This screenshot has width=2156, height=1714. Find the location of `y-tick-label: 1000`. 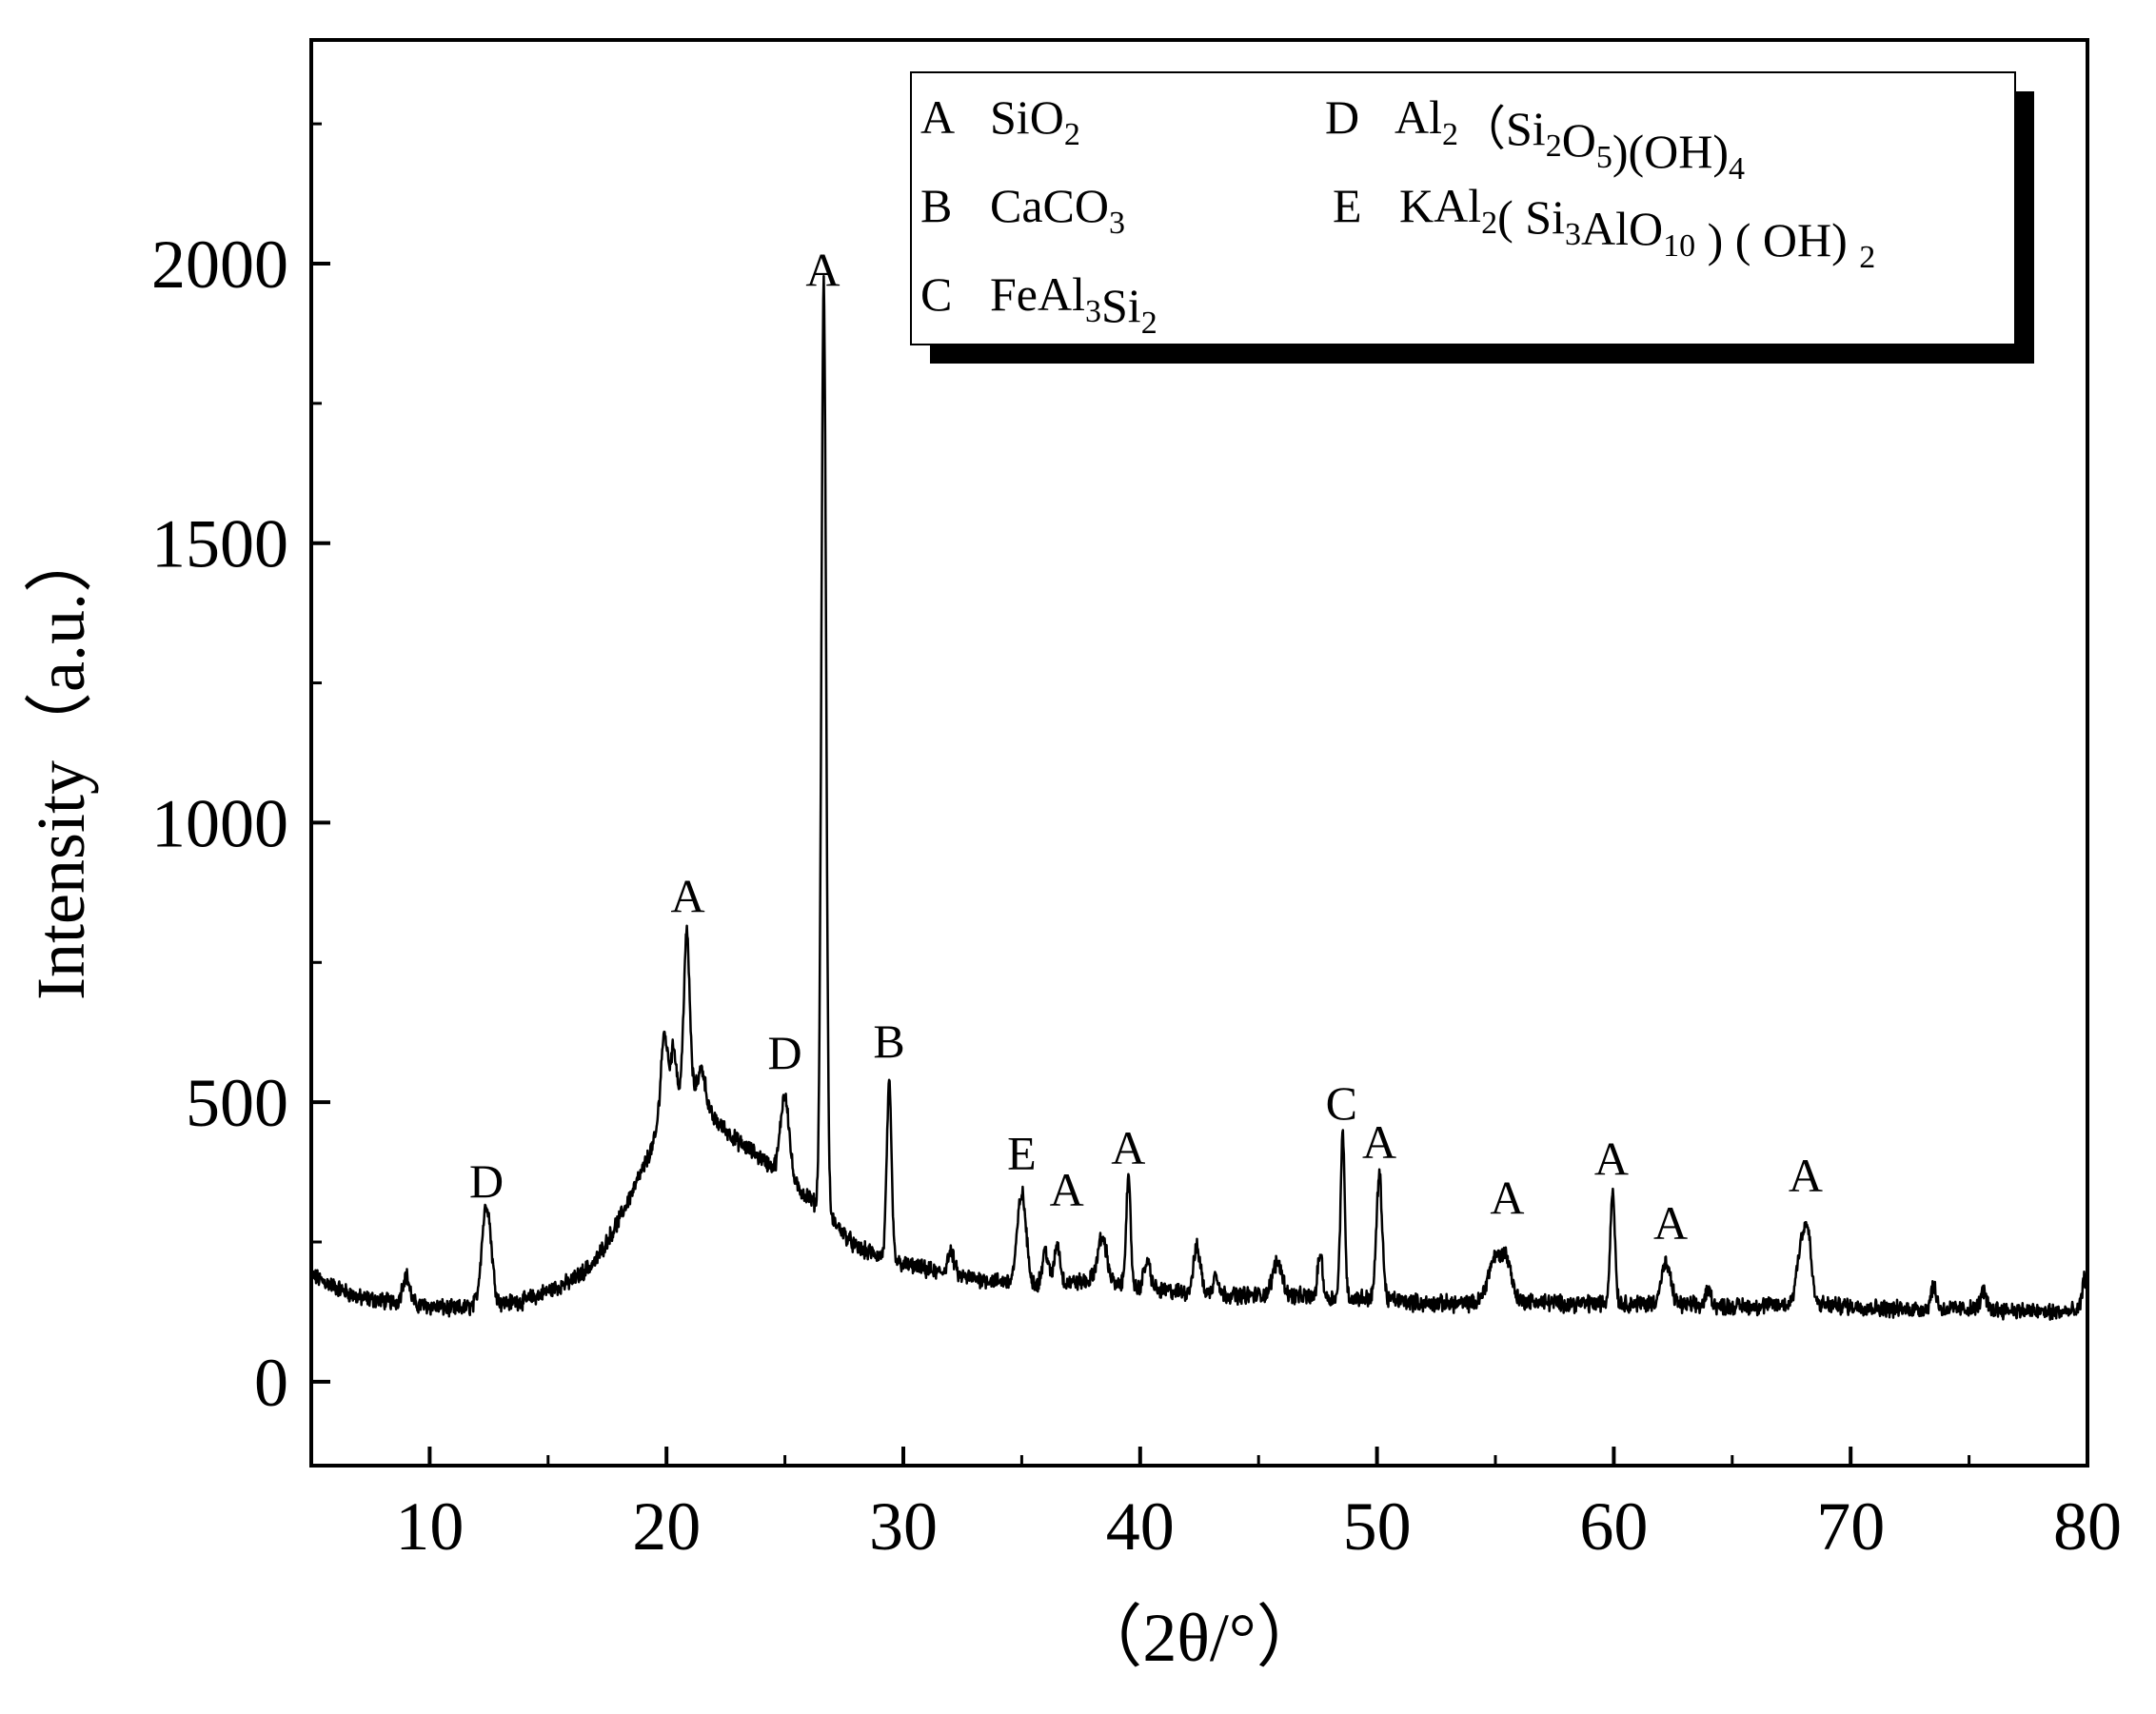

y-tick-label: 1000 is located at coordinates (219, 823).